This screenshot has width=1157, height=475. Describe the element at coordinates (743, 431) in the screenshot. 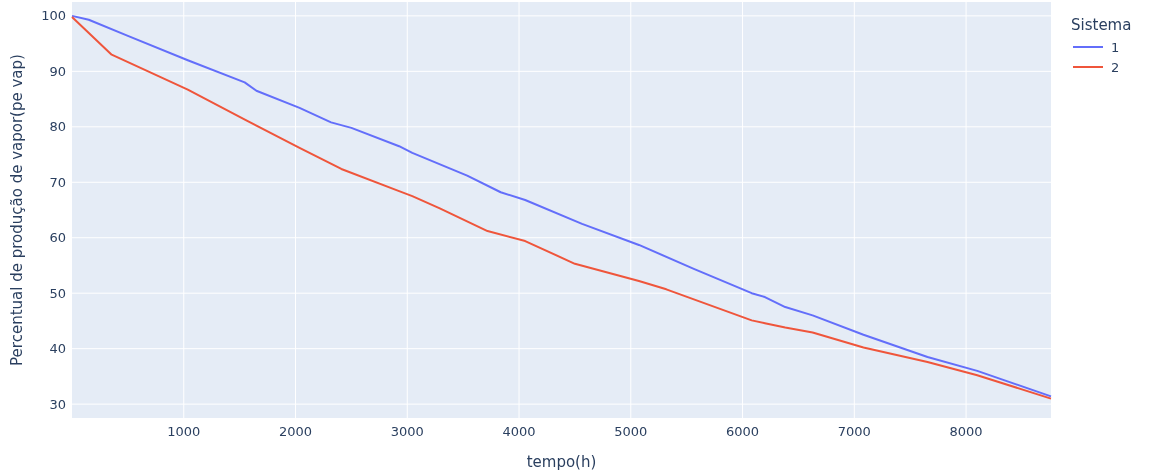

I see `x-tick-label: 6000` at that location.